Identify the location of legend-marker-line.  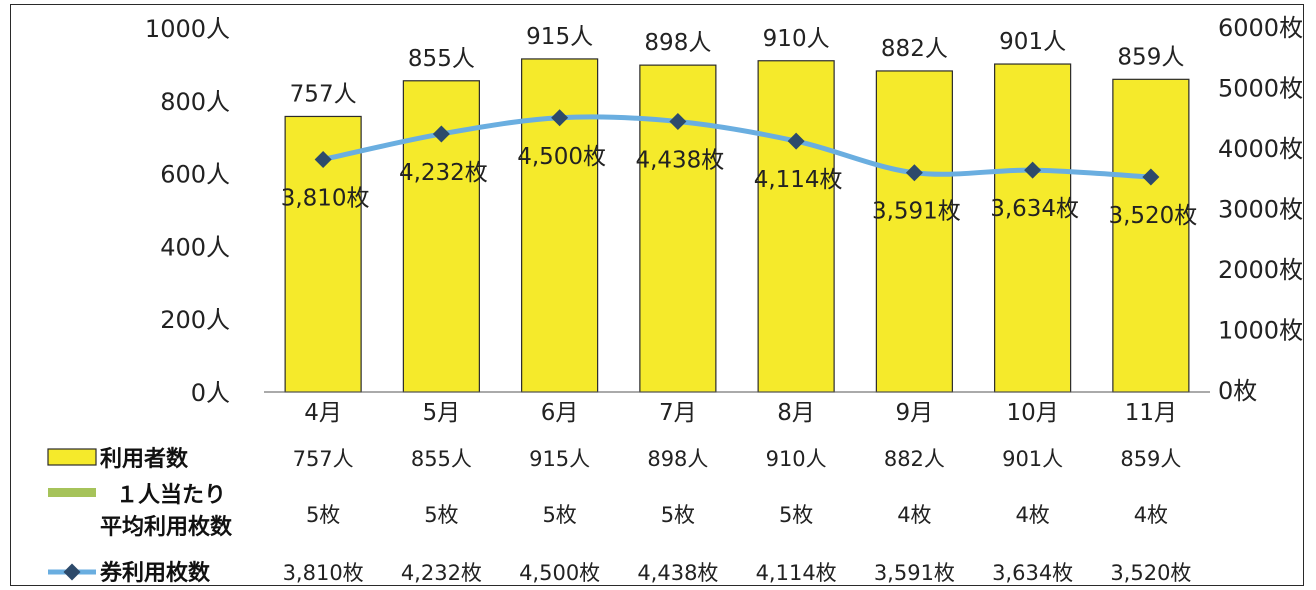
(72, 572).